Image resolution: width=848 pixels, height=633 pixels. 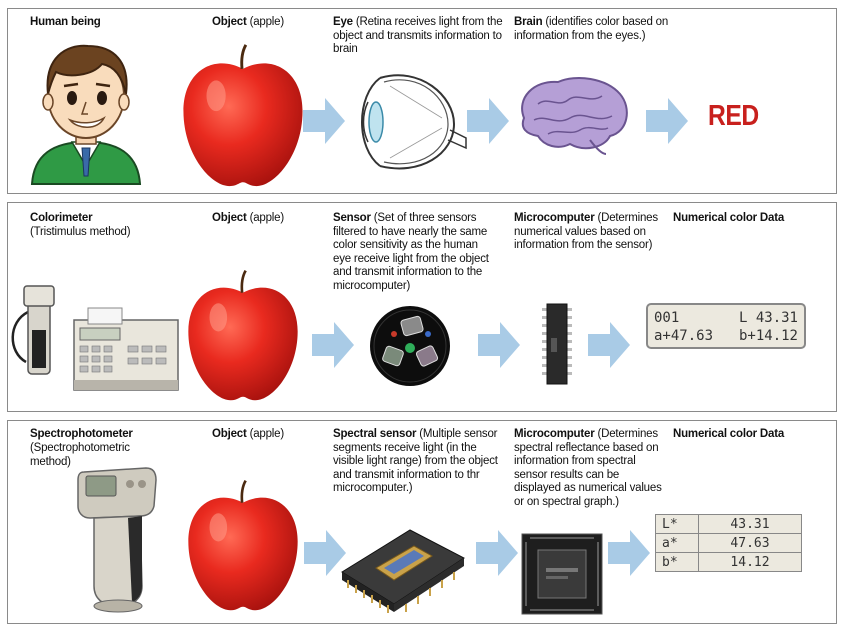 I want to click on device-title: Colorimeter, so click(x=61, y=218).